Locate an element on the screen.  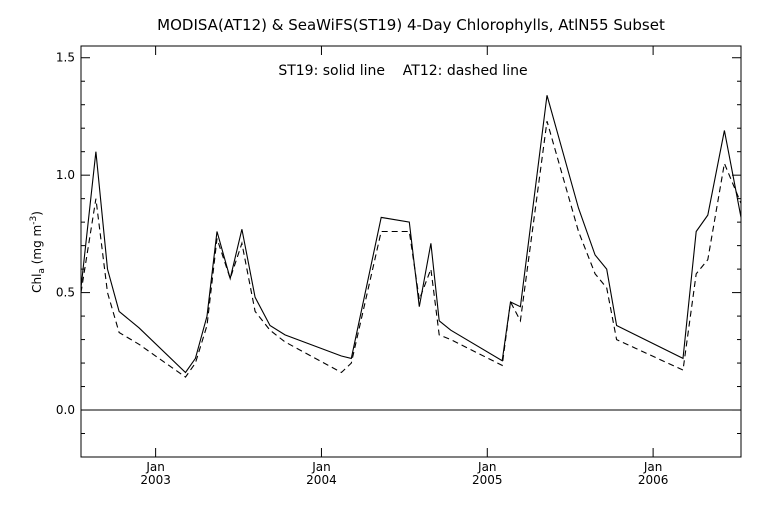
x-tick-year-label: 2005 is located at coordinates (487, 480).